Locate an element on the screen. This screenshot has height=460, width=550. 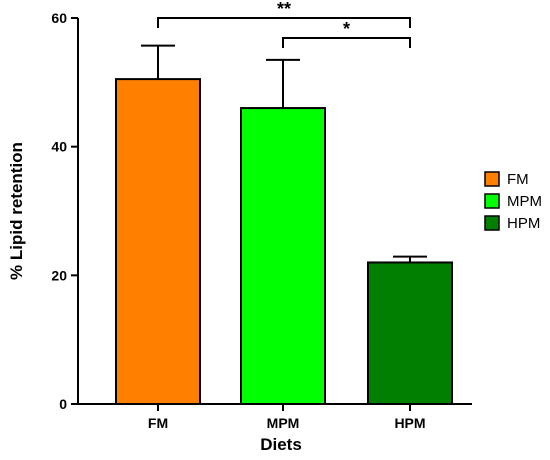
y-tick-label: 20 is located at coordinates (59, 275).